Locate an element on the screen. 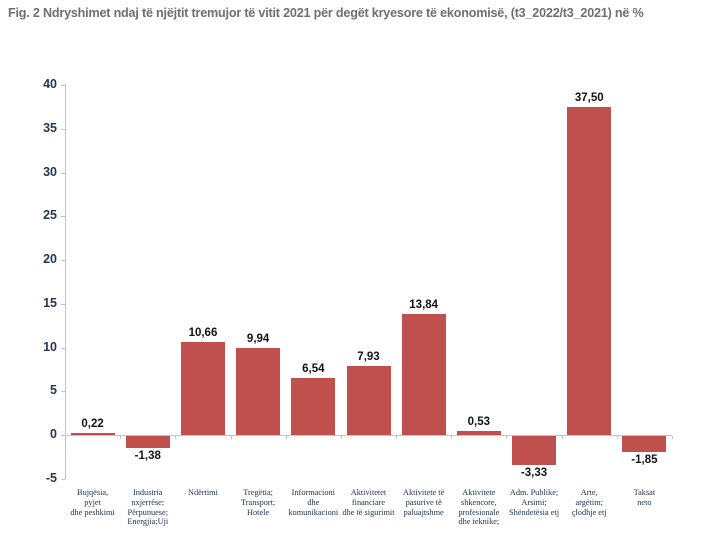 The width and height of the screenshot is (704, 550). x-axis-baseline is located at coordinates (368, 436).